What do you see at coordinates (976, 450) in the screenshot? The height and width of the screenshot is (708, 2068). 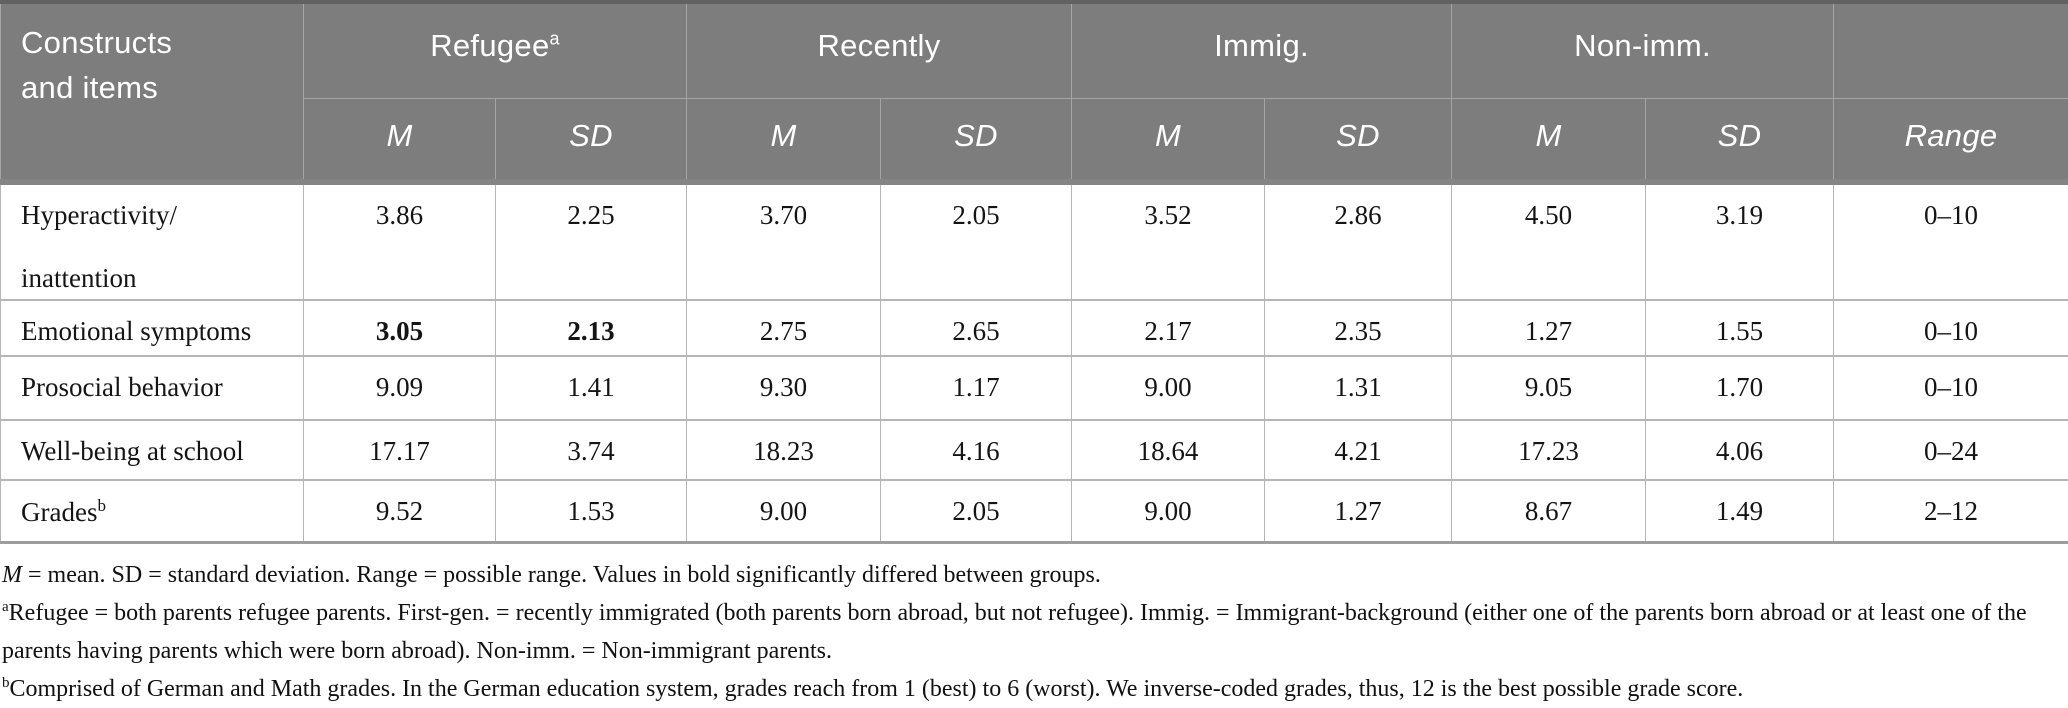 I see `data-cell: 4.16` at bounding box center [976, 450].